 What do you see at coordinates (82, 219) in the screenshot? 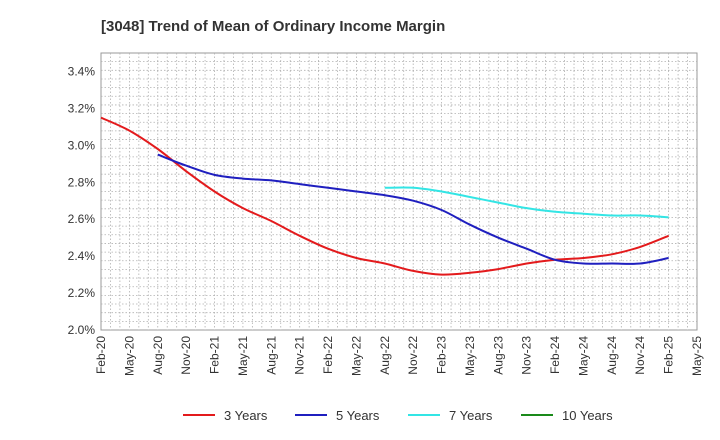
I see `y-tick-label: 2.6%` at bounding box center [82, 219].